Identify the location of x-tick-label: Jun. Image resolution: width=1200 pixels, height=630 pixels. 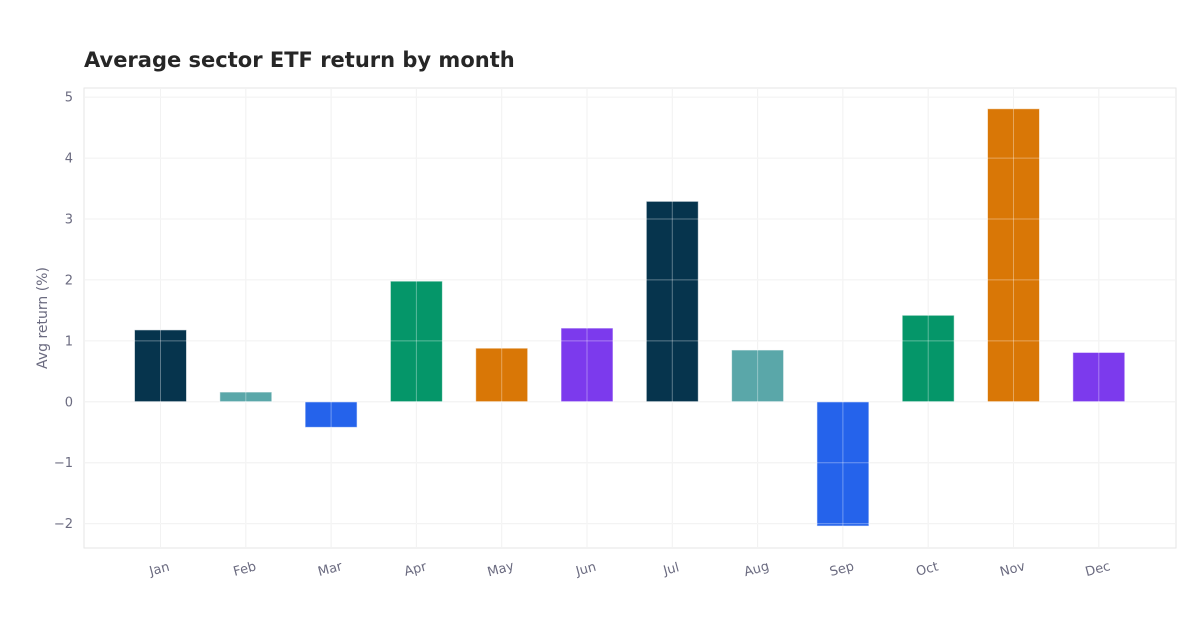
(585, 570).